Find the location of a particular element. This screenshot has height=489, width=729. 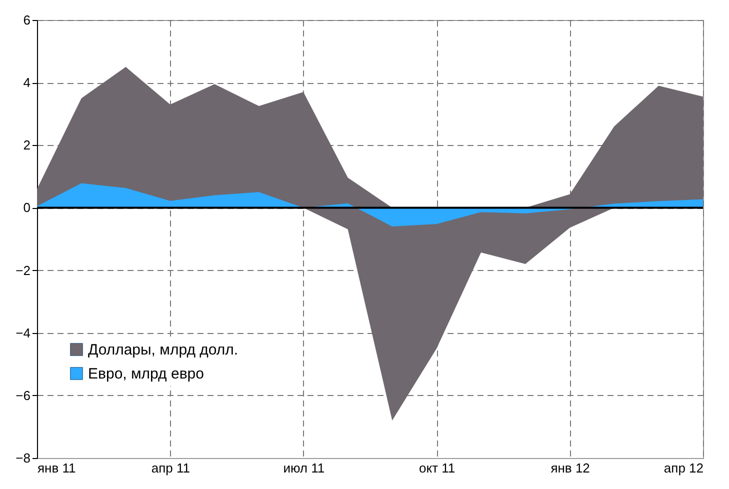

y-tick-label: 4 is located at coordinates (26, 82).